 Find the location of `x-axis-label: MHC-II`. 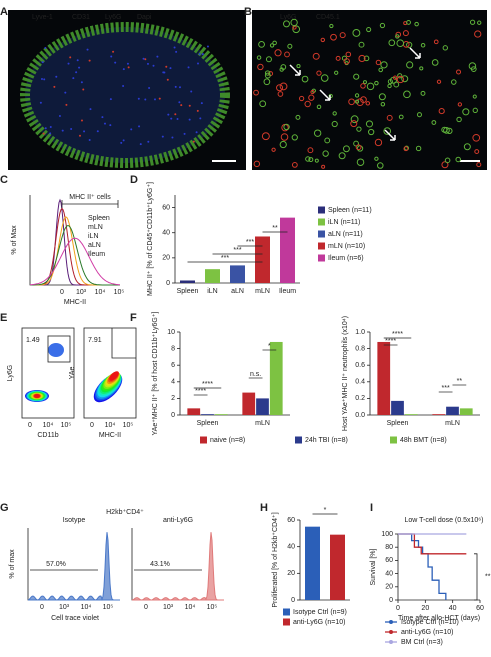

x-axis-label: MHC-II is located at coordinates (75, 302).